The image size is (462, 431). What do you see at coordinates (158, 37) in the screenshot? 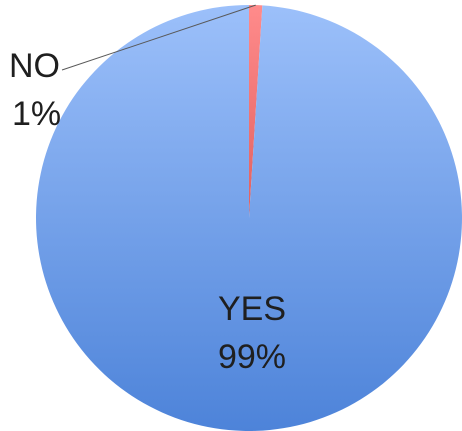
I see `no-leader-line` at bounding box center [158, 37].